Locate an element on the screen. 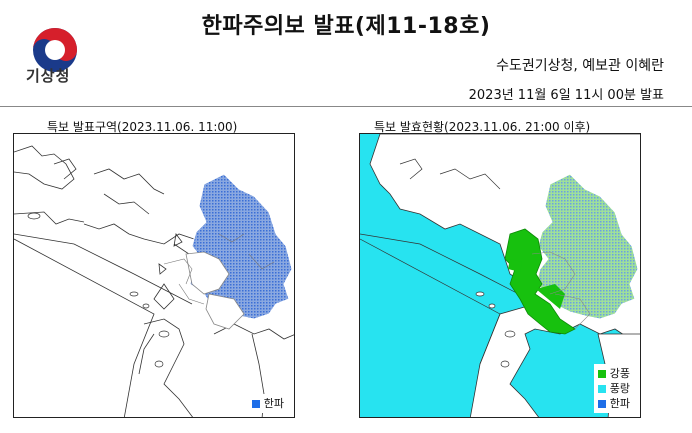 This screenshot has height=433, width=692. legend-label-wind-wave: 풍랑 is located at coordinates (619, 388).